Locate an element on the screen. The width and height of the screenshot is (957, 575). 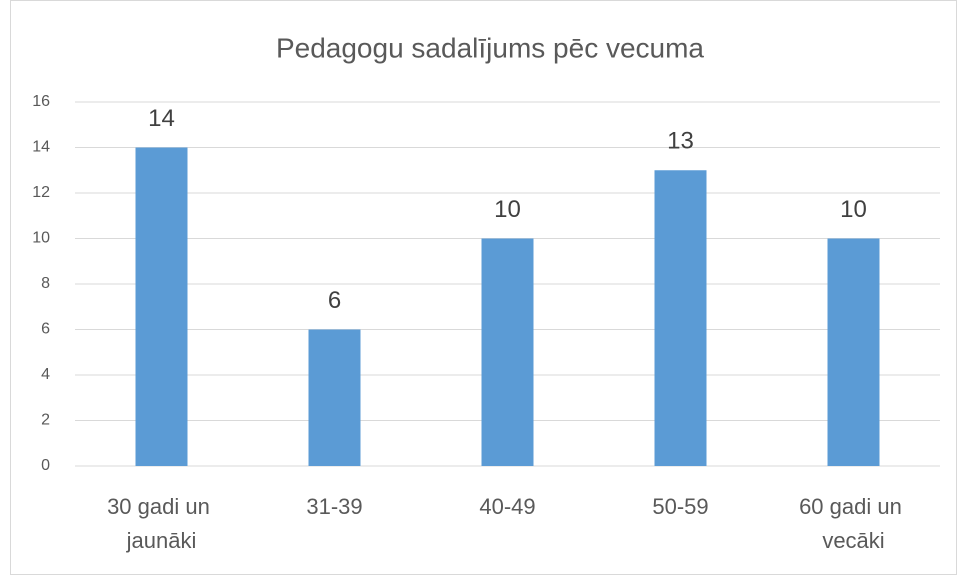
x-tick-label: 50-59 is located at coordinates (680, 506).